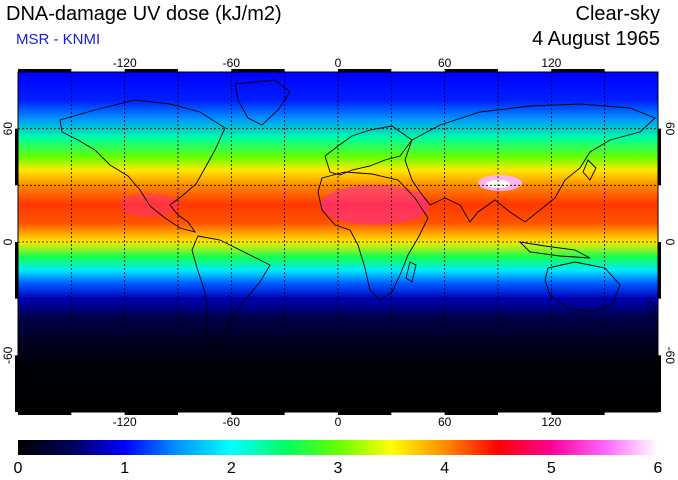  I want to click on latitude-labels-right: 60 0 -60, so click(670, 243).